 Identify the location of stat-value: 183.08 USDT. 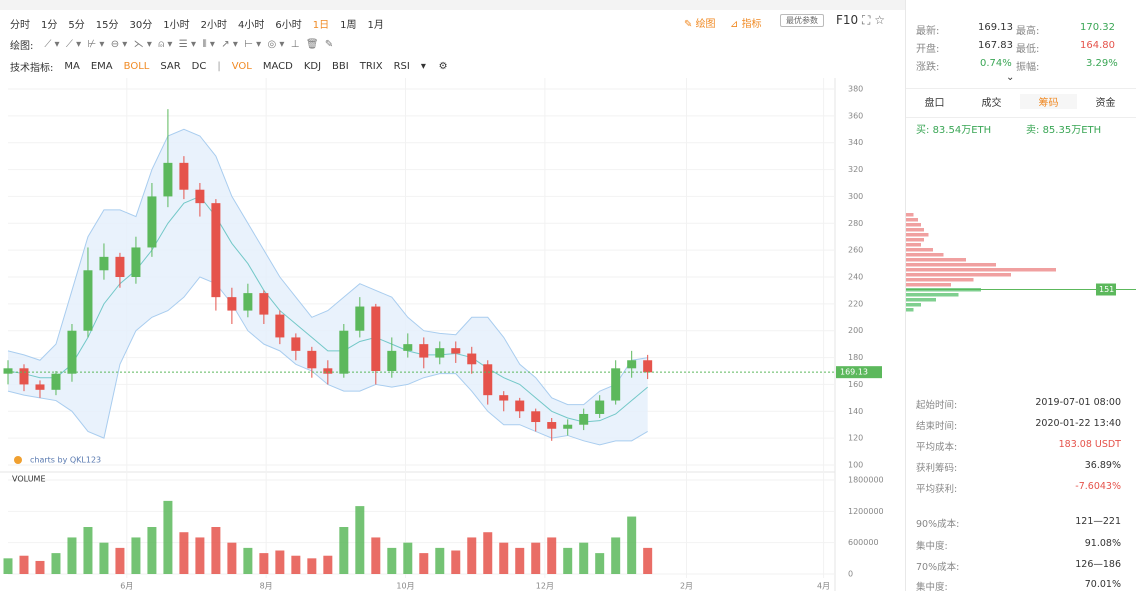
(1089, 444).